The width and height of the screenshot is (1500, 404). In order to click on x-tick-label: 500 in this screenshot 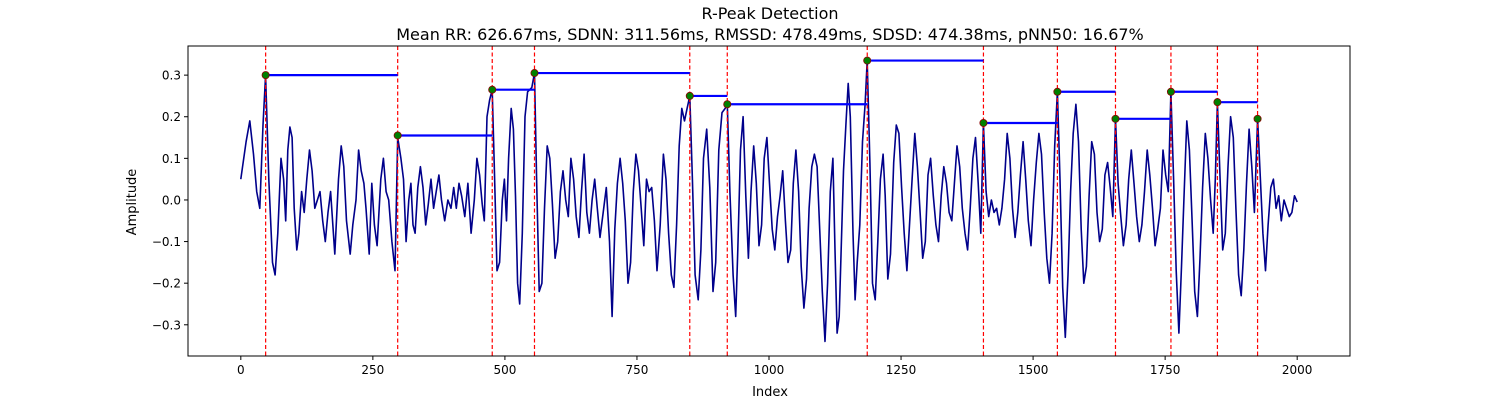, I will do `click(504, 370)`.